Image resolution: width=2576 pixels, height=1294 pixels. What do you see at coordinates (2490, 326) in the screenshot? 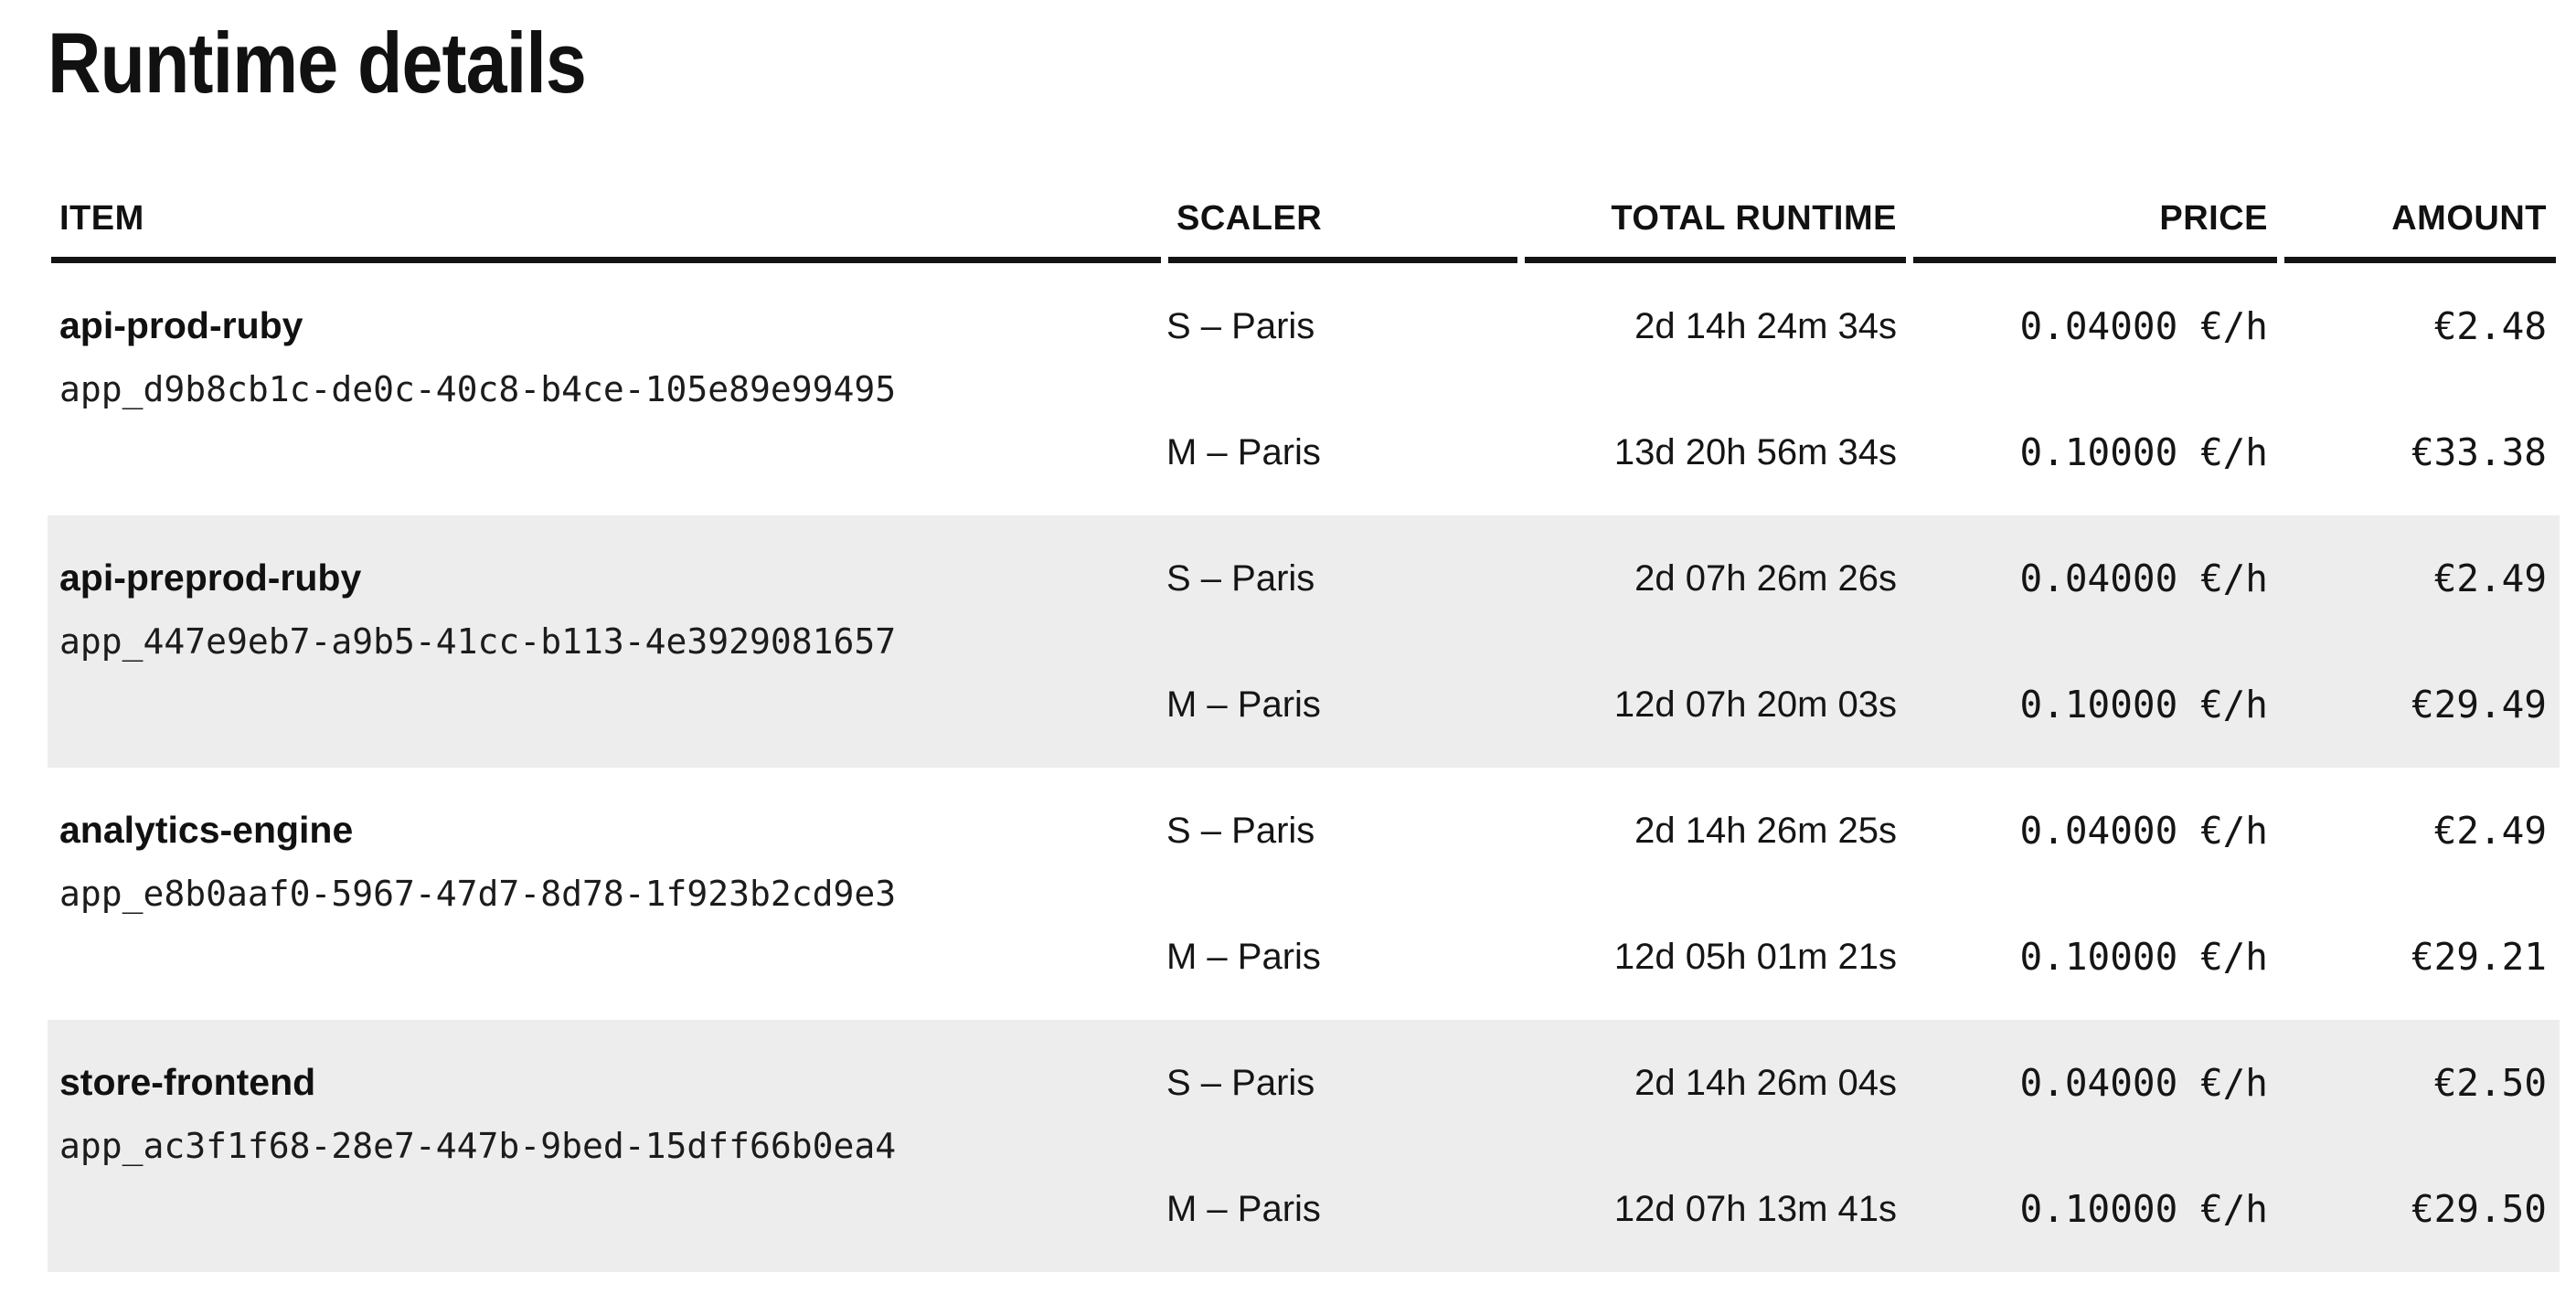
I see `amount-cell: €2.48` at bounding box center [2490, 326].